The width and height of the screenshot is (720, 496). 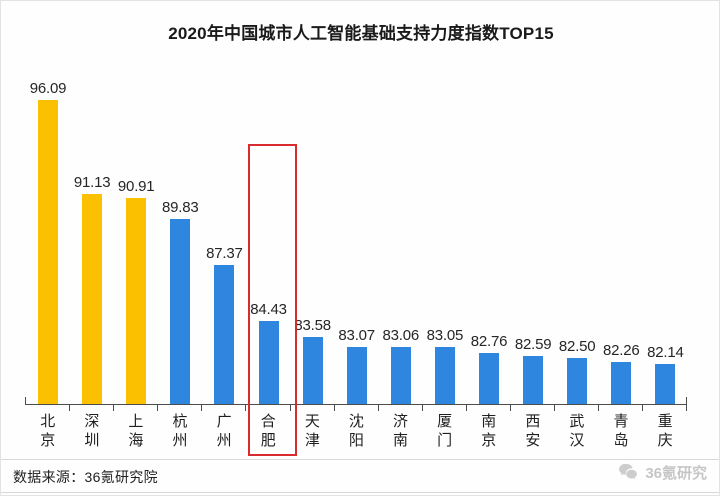 What do you see at coordinates (356, 404) in the screenshot?
I see `x-axis-line` at bounding box center [356, 404].